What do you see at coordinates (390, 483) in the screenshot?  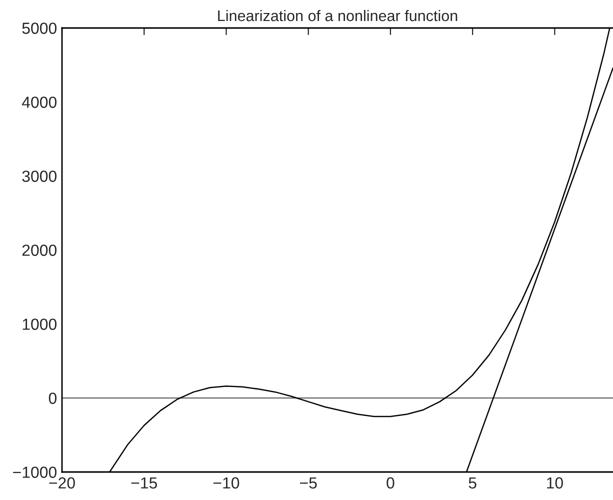 I see `x-tick-label: 0` at bounding box center [390, 483].